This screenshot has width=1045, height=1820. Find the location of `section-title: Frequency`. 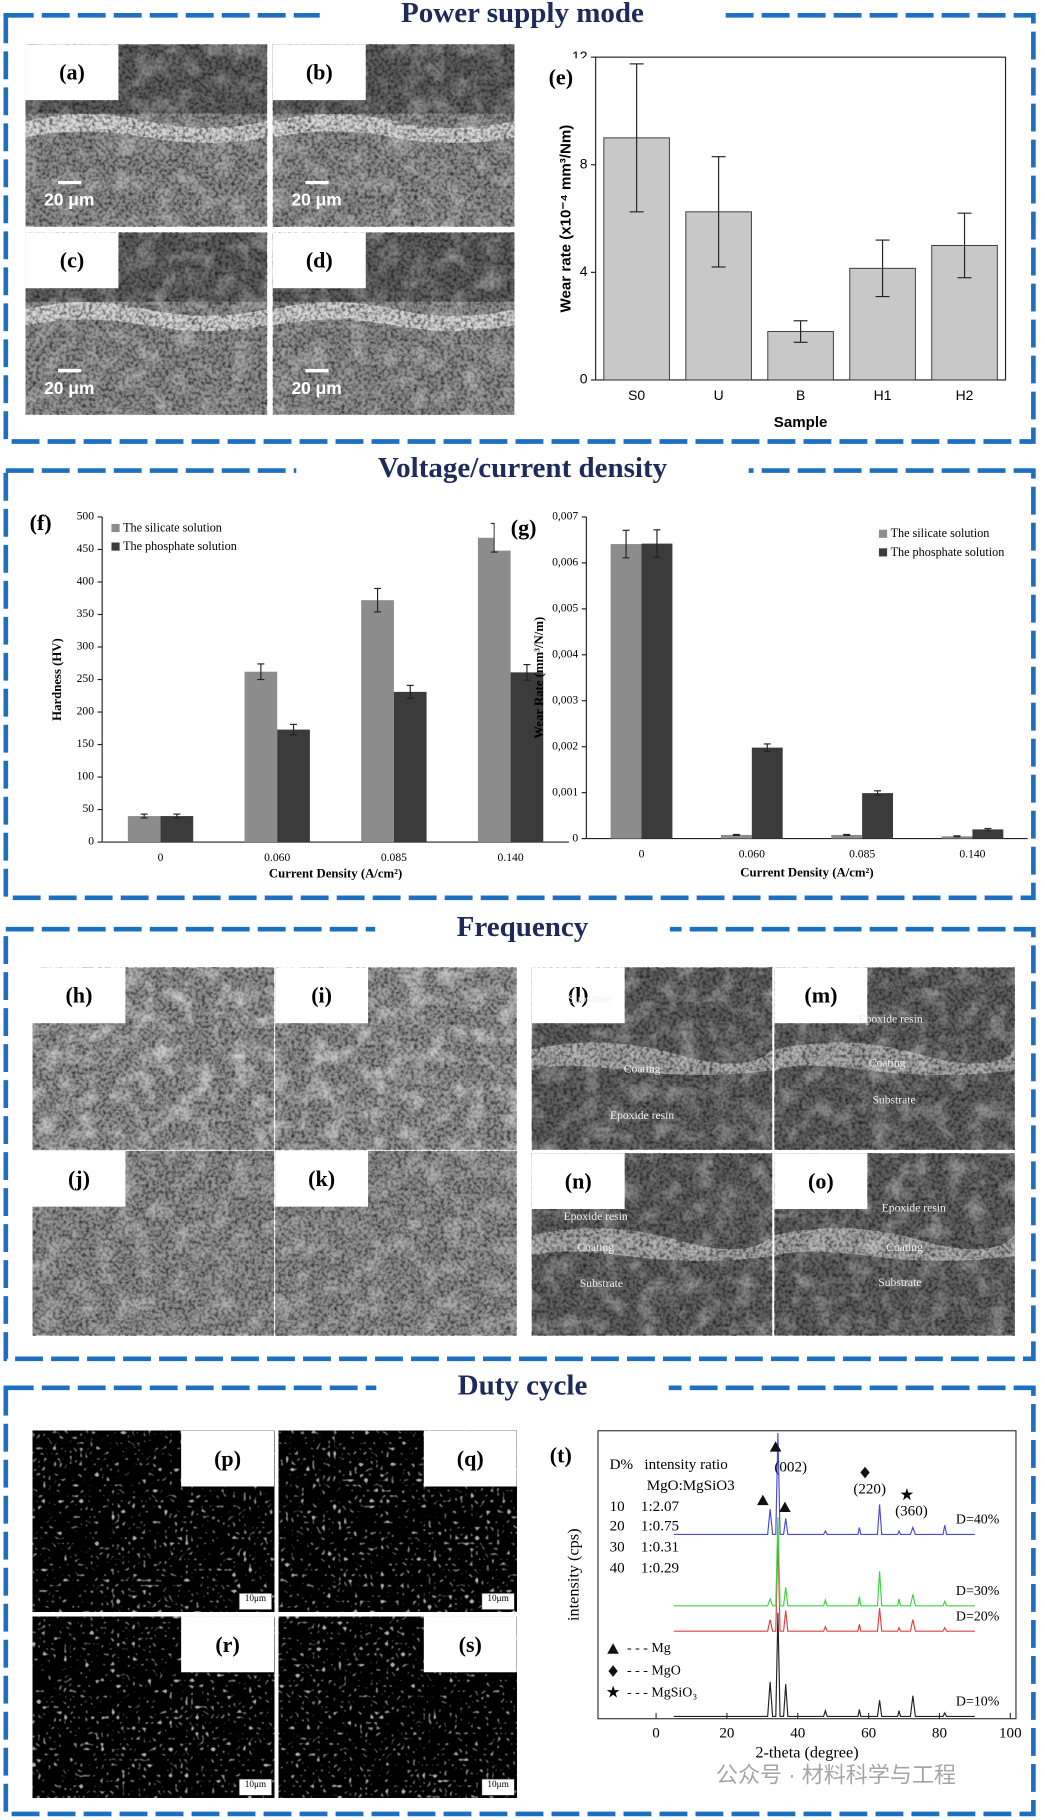

section-title: Frequency is located at coordinates (523, 927).